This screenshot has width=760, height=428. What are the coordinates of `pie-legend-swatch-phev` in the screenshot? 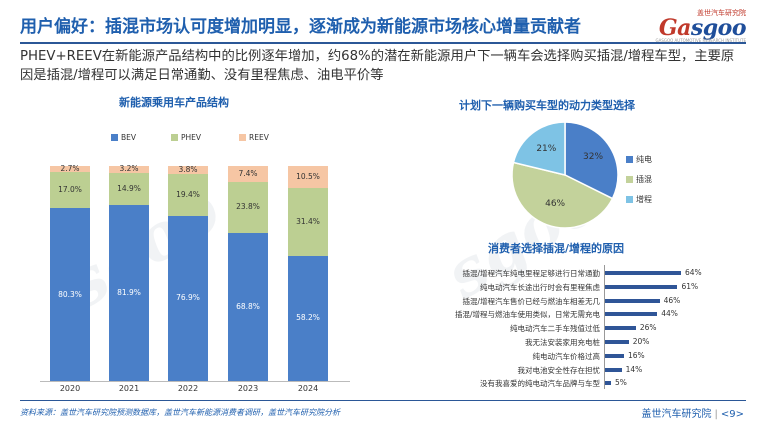 It's located at (629, 179).